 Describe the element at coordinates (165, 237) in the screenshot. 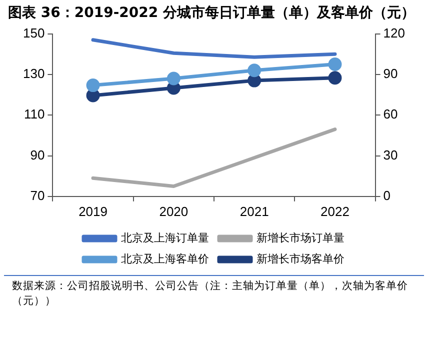

I see `legend-label: 北京及上海订单量` at that location.